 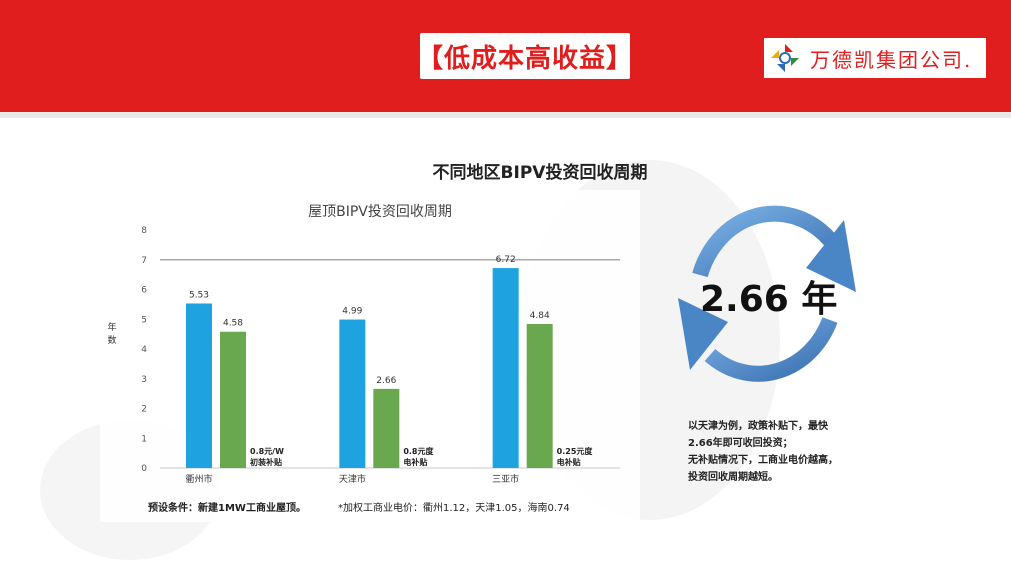 I want to click on subsidy-annotation: 初装补贴, so click(x=266, y=462).